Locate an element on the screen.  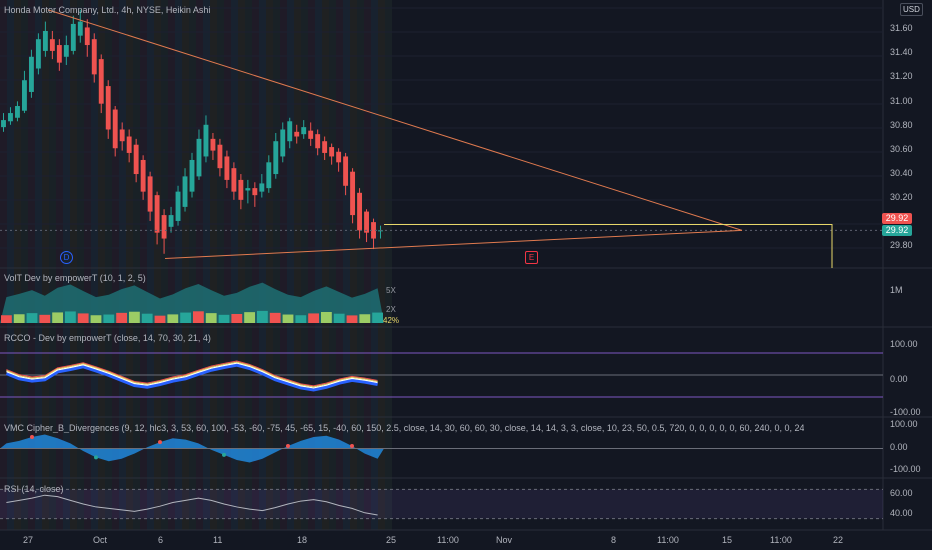
rsi-tick: 40.00 is located at coordinates (901, 513).